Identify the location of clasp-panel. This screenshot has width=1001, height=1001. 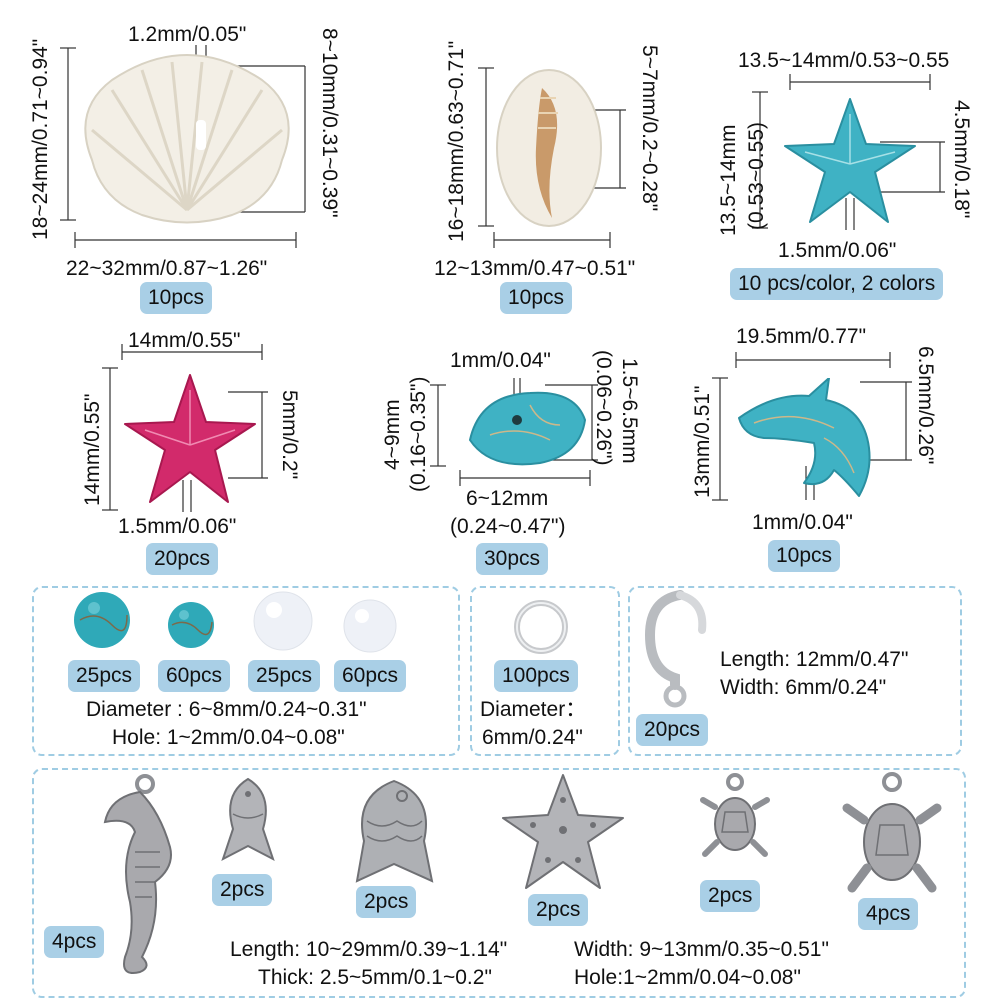
(795, 671).